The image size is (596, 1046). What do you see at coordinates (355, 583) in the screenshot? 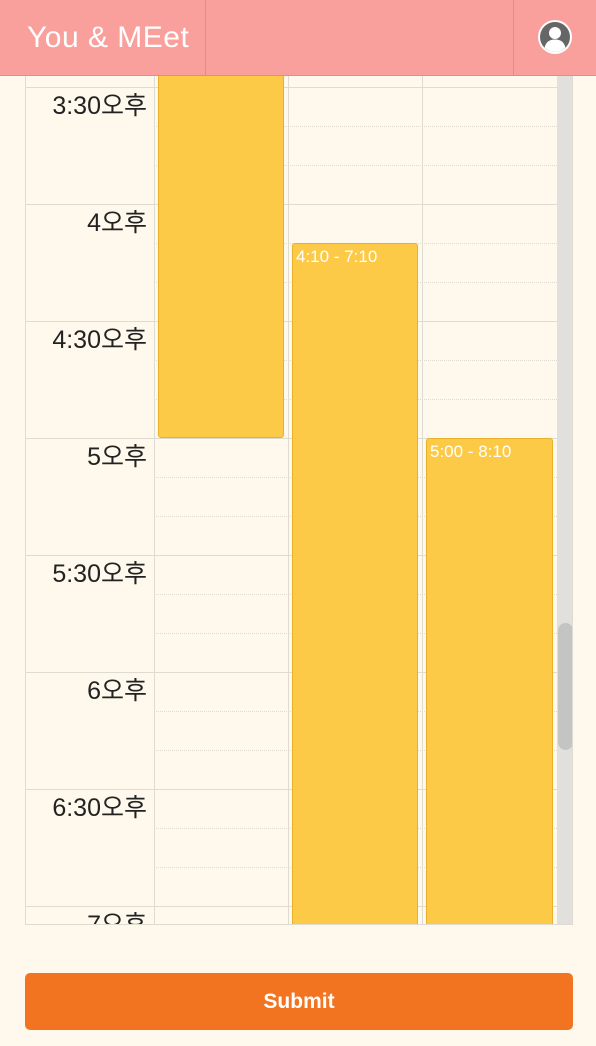
I see `event-block-2: 4:10 - 7:10` at bounding box center [355, 583].